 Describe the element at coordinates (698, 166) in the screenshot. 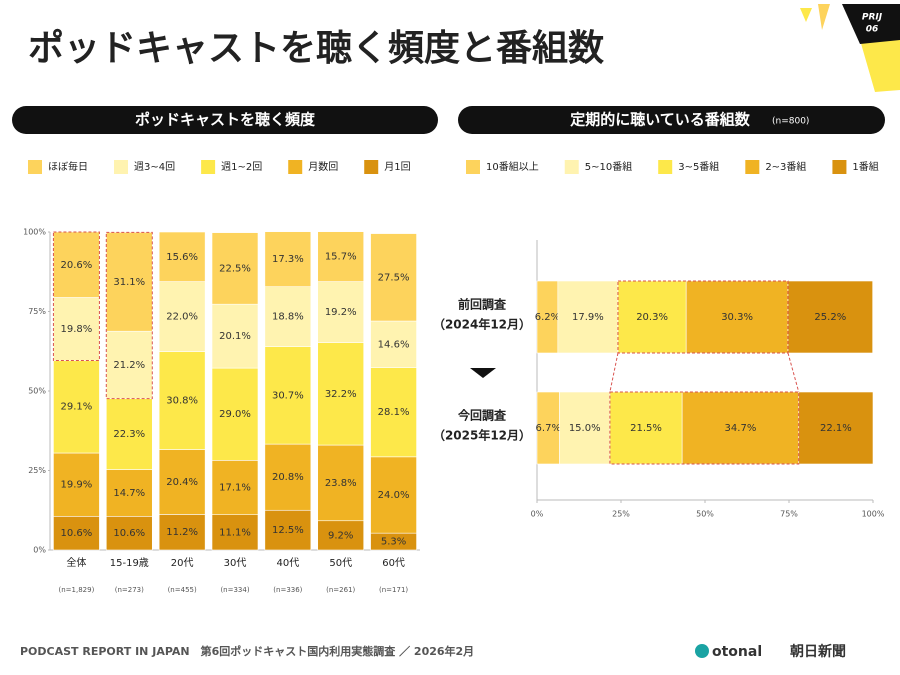

I see `legend-label: 3~5番組` at that location.